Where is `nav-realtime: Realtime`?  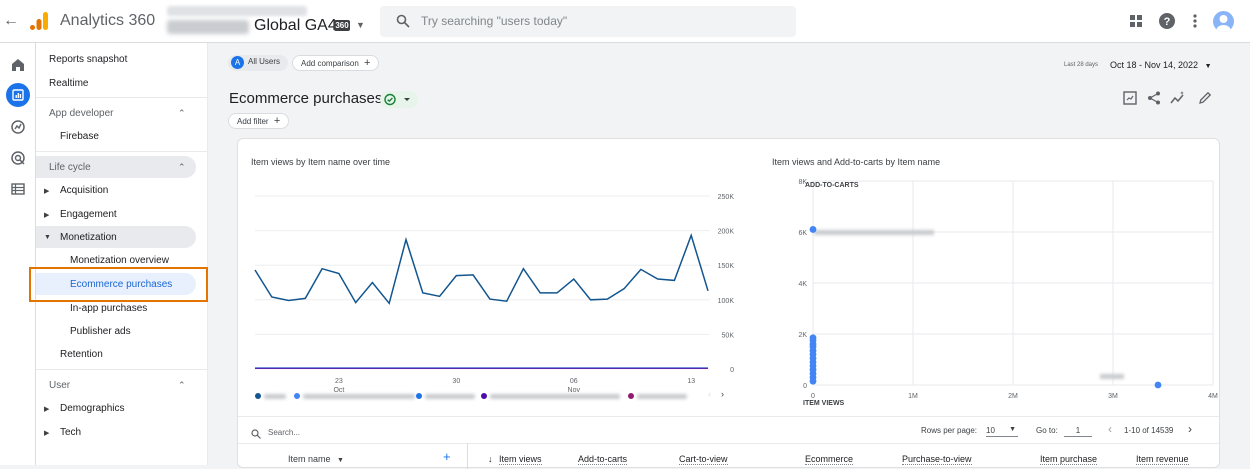
nav-realtime: Realtime is located at coordinates (69, 83).